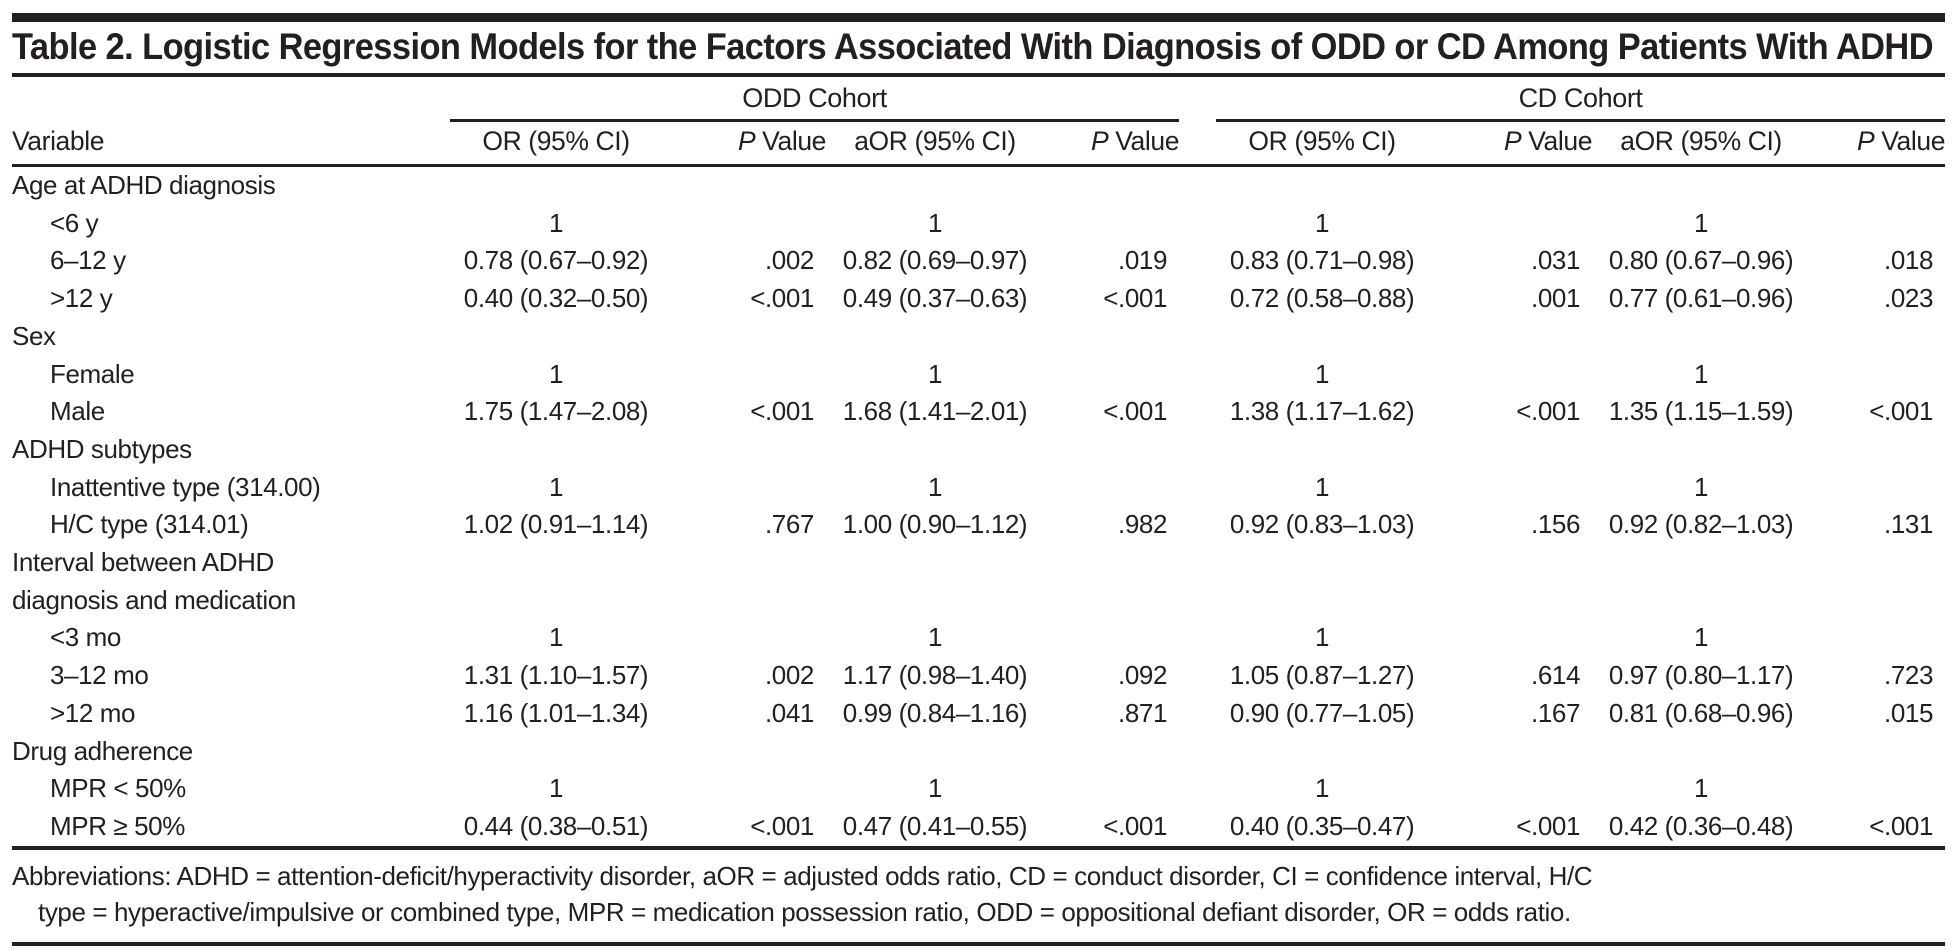 This screenshot has width=1957, height=951. What do you see at coordinates (978, 752) in the screenshot?
I see `section-row: Drug adherence` at bounding box center [978, 752].